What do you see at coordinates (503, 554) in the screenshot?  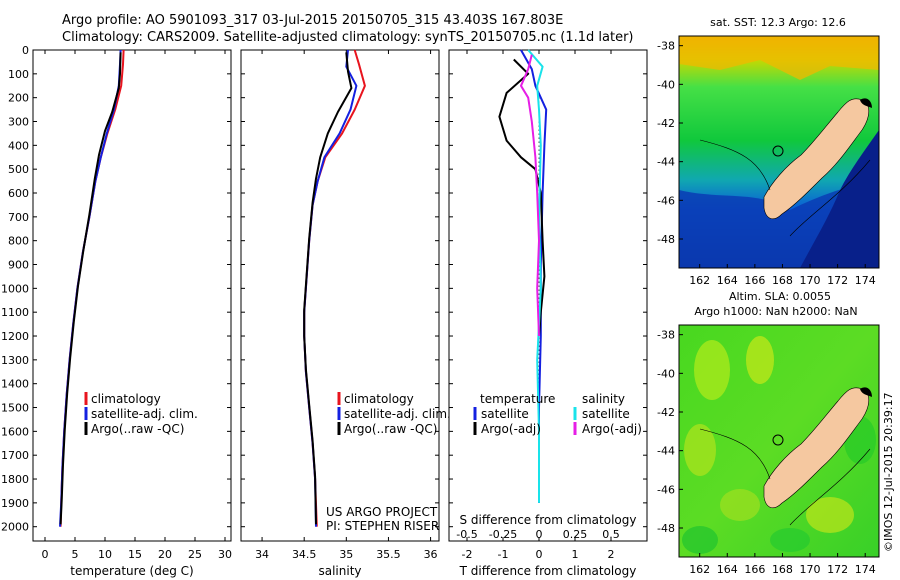 I see `difference-x-tick-label: -1` at bounding box center [503, 554].